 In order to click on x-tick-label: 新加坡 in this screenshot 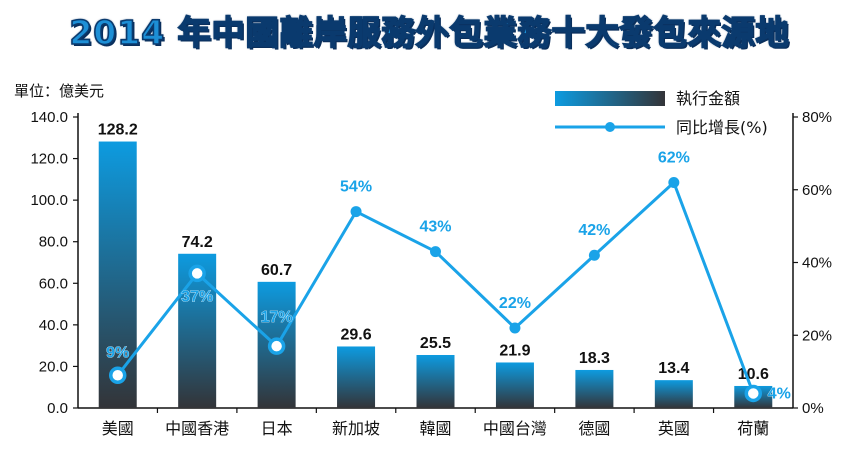, I will do `click(356, 428)`.